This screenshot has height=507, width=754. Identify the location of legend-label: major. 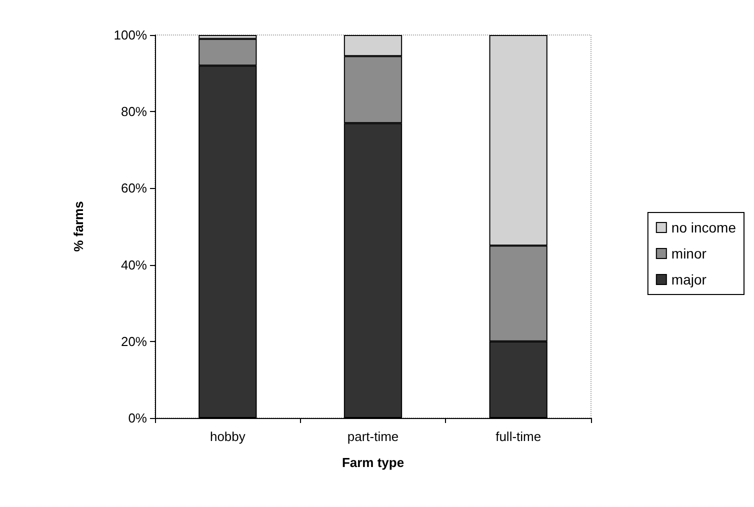
(689, 280).